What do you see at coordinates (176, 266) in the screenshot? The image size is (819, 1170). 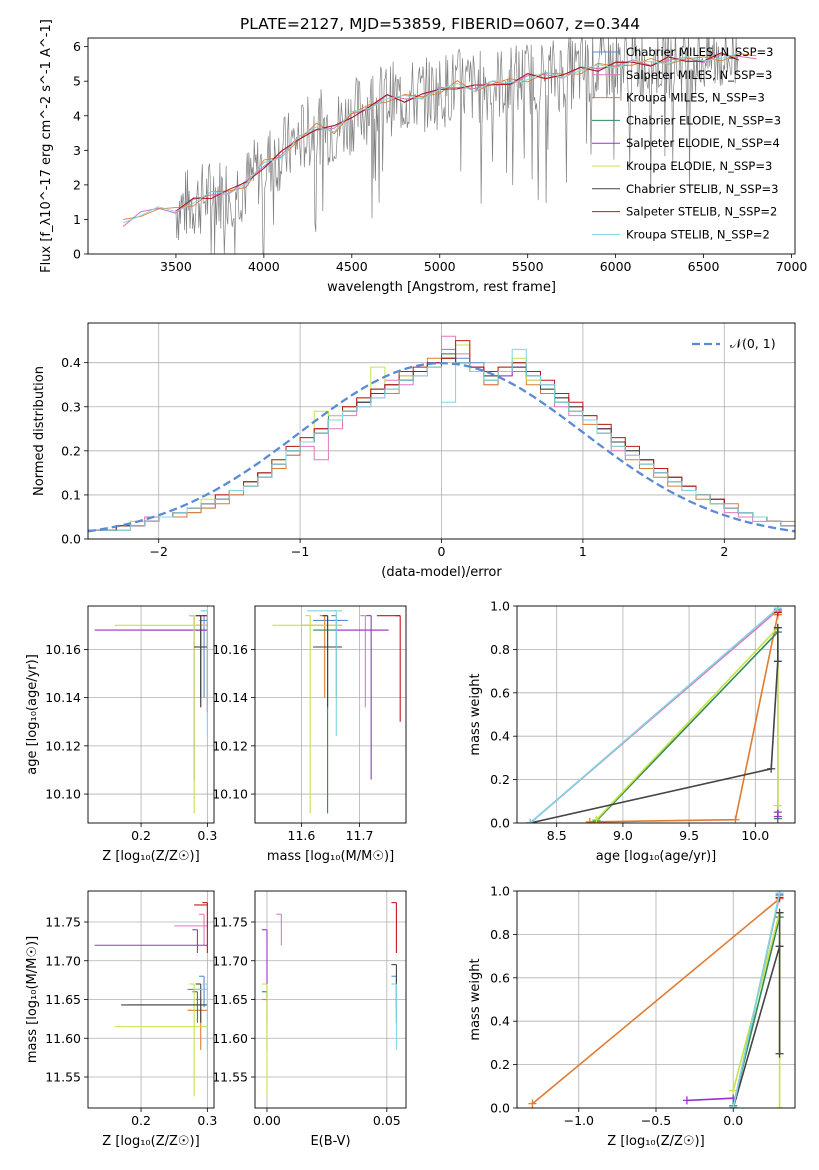 I see `x-tick-label: 3500` at bounding box center [176, 266].